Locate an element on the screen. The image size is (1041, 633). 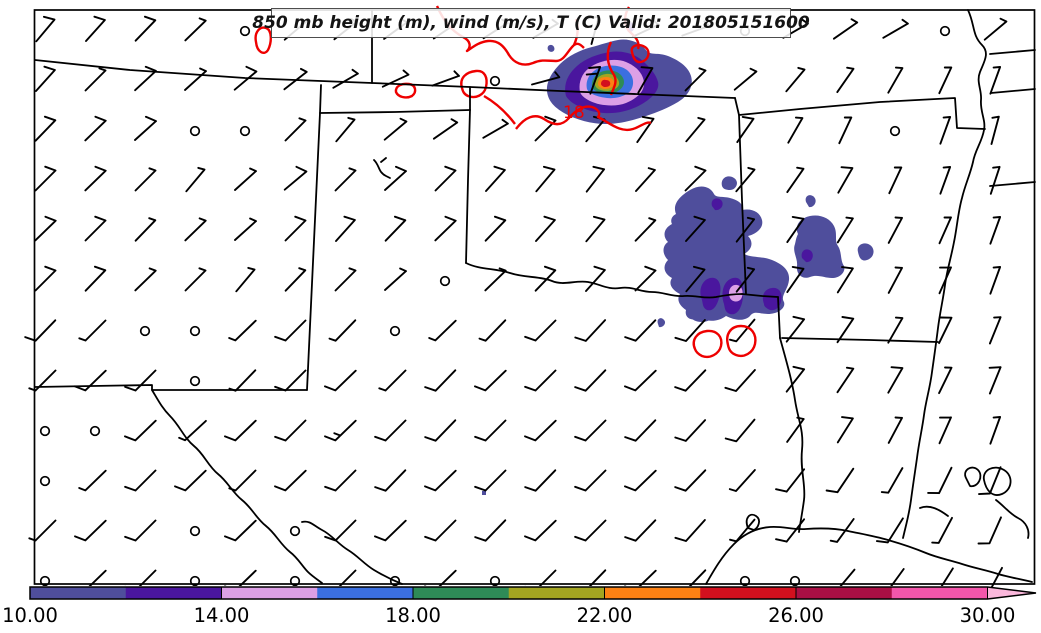
colorbar: 10.00 14.00 18.00 22.00 26.00 30.00 is located at coordinates (519, 606).